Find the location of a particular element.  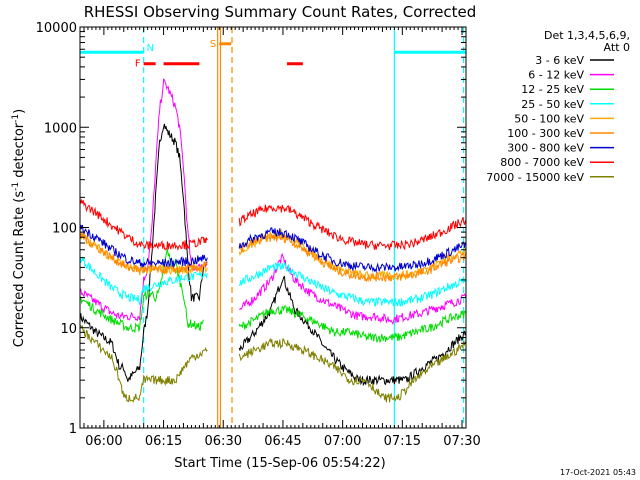

x-tick-label: 07:15 is located at coordinates (402, 441).